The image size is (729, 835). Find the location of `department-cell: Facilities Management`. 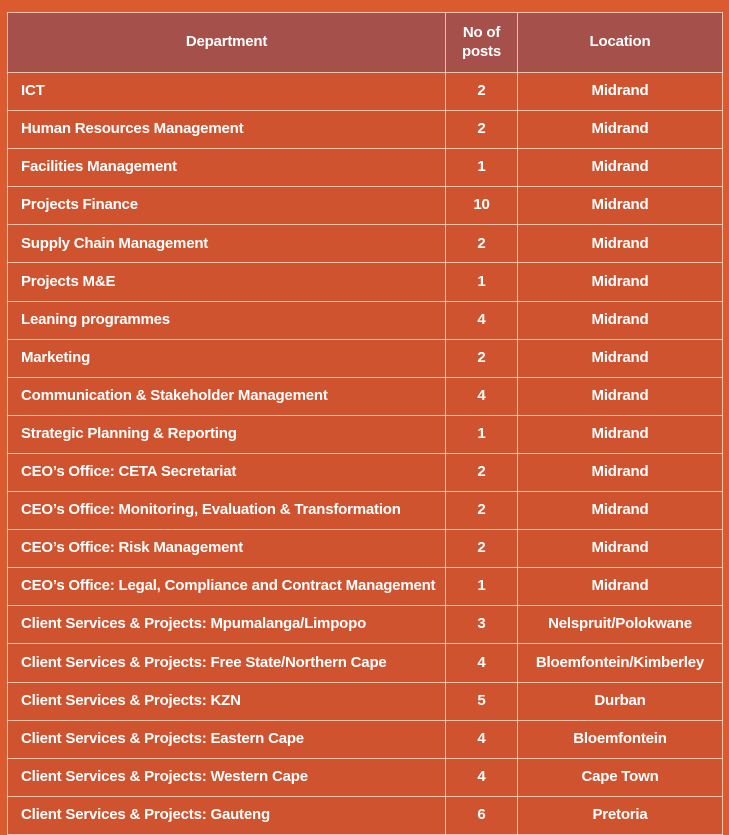

department-cell: Facilities Management is located at coordinates (226, 168).